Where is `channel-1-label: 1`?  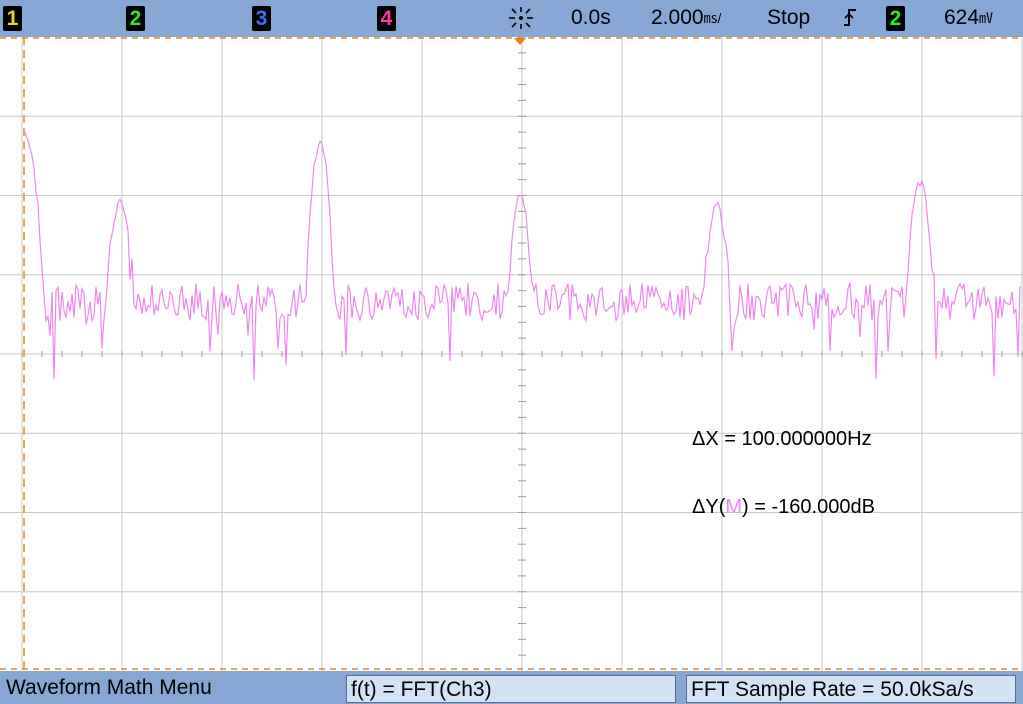 channel-1-label: 1 is located at coordinates (12, 18).